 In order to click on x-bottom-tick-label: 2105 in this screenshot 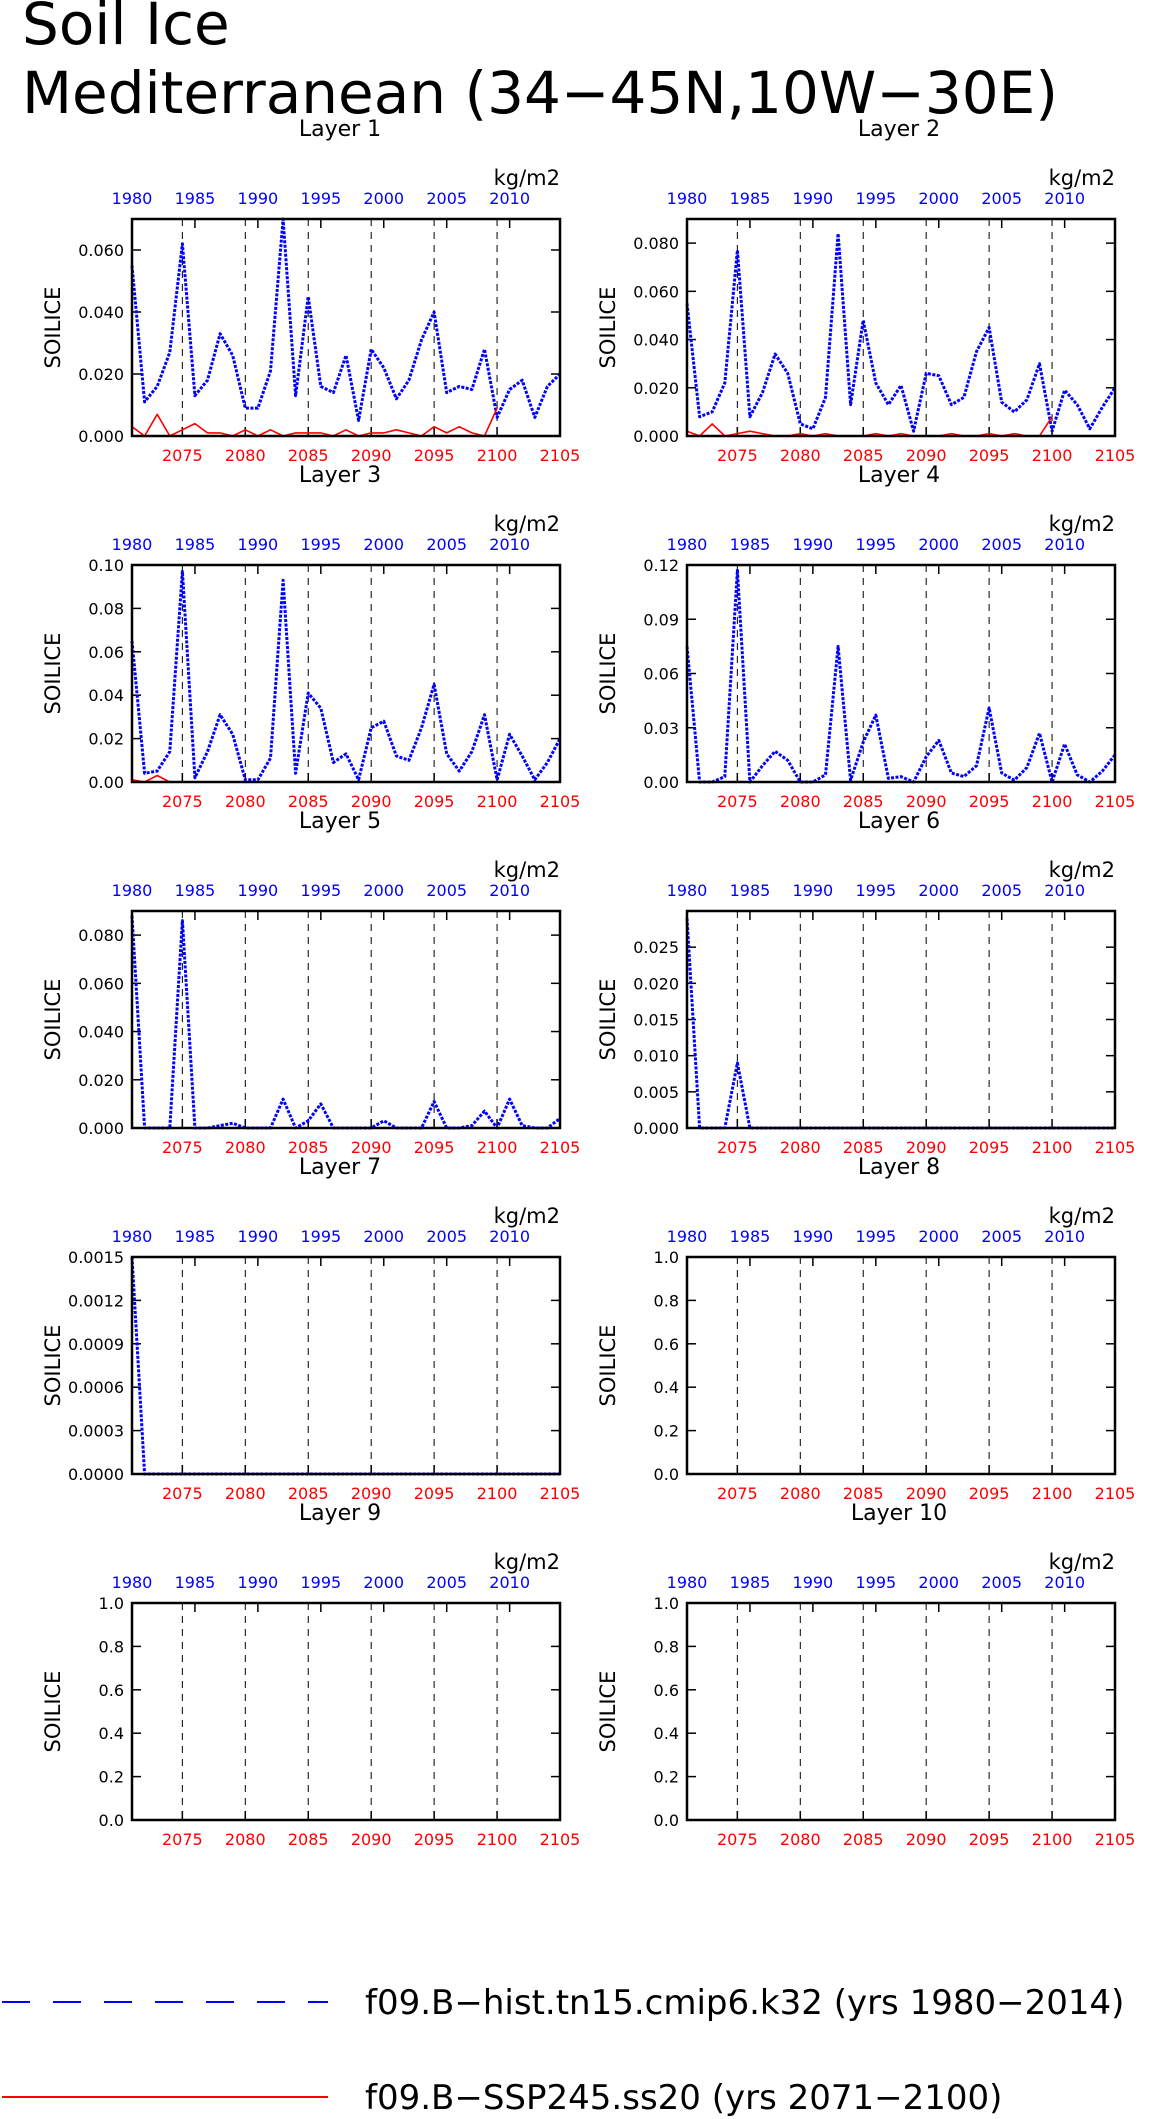, I will do `click(560, 455)`.